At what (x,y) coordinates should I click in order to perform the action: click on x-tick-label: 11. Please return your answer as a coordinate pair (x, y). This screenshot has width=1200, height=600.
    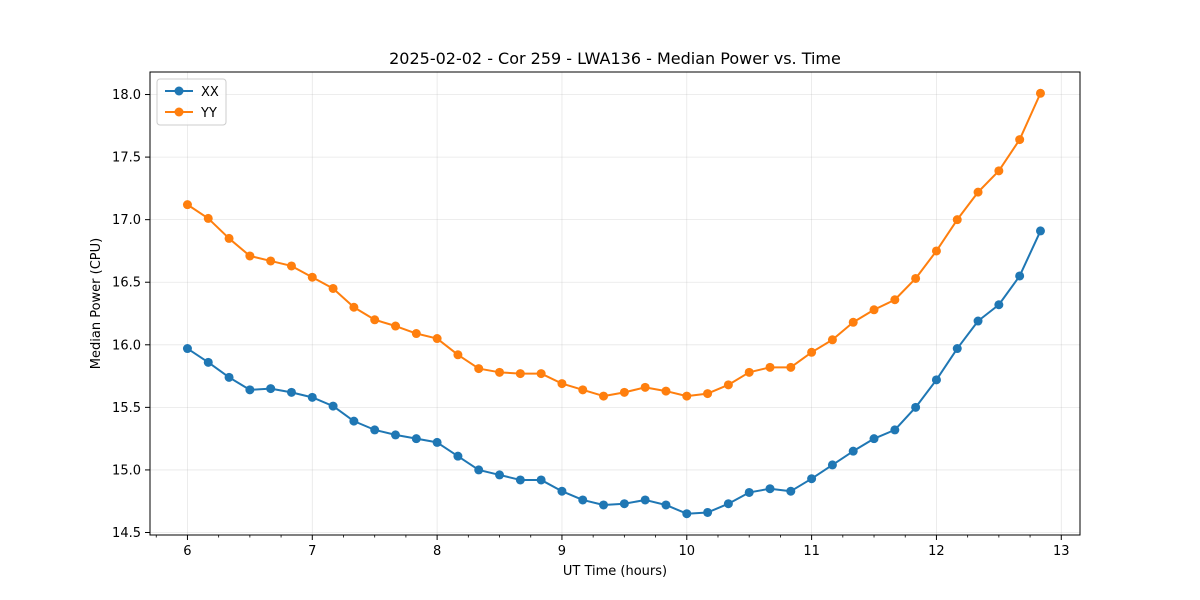
    Looking at the image, I should click on (811, 551).